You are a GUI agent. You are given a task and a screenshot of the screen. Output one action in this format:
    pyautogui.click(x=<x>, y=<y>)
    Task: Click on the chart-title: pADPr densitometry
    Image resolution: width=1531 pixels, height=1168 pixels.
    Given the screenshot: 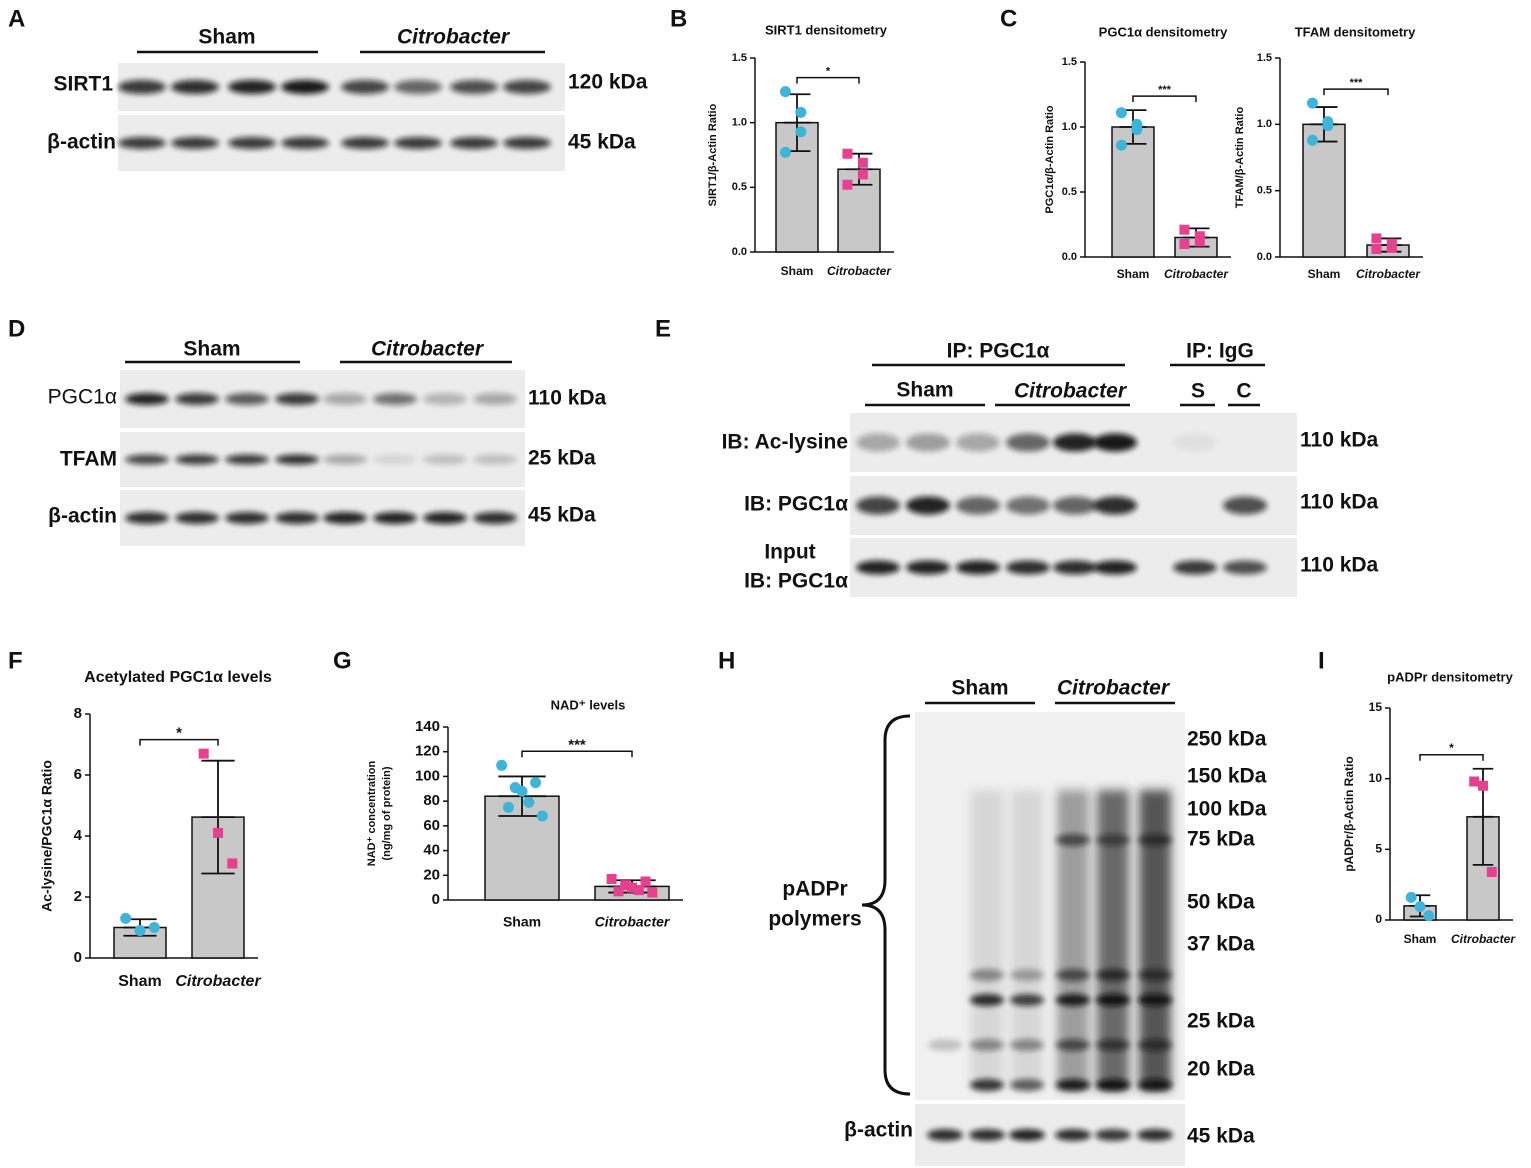 What is the action you would take?
    pyautogui.click(x=1450, y=676)
    